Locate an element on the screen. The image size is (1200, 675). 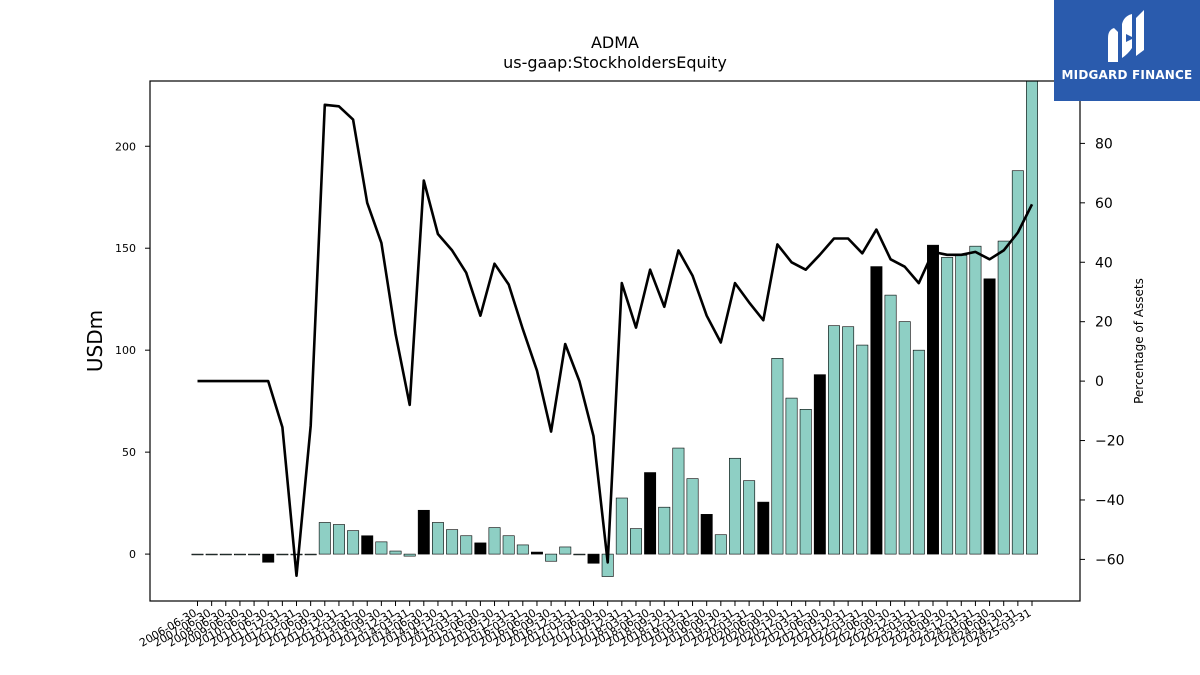
y-tick-label: 50 is located at coordinates (129, 452).